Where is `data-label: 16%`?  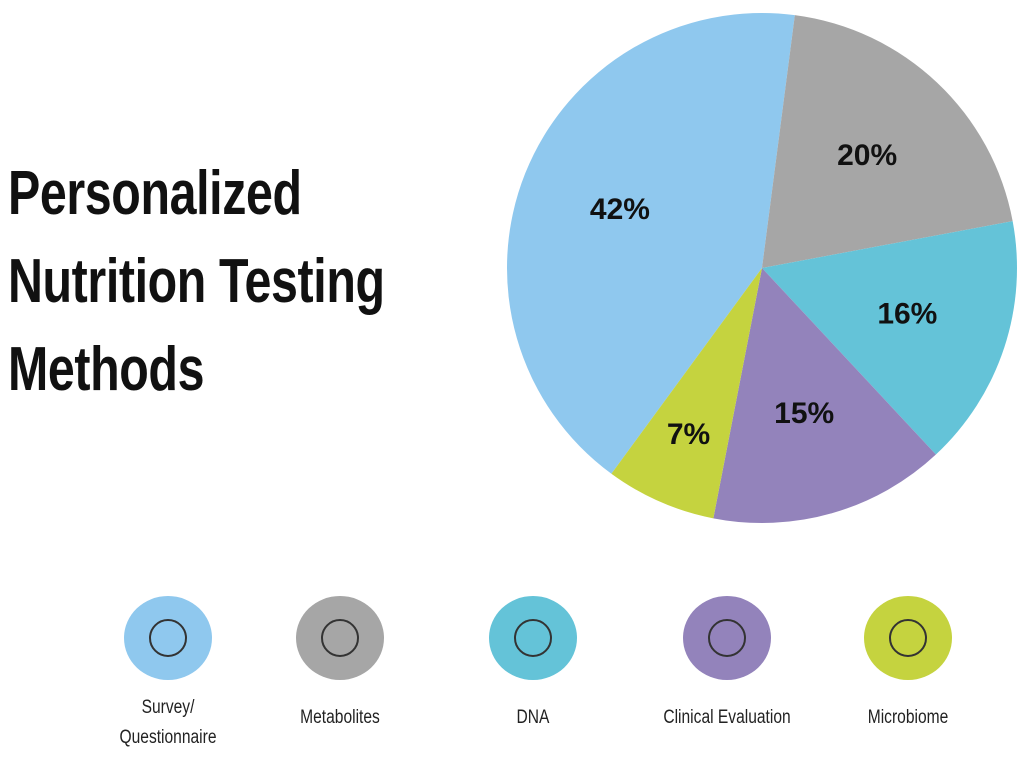 data-label: 16% is located at coordinates (907, 314).